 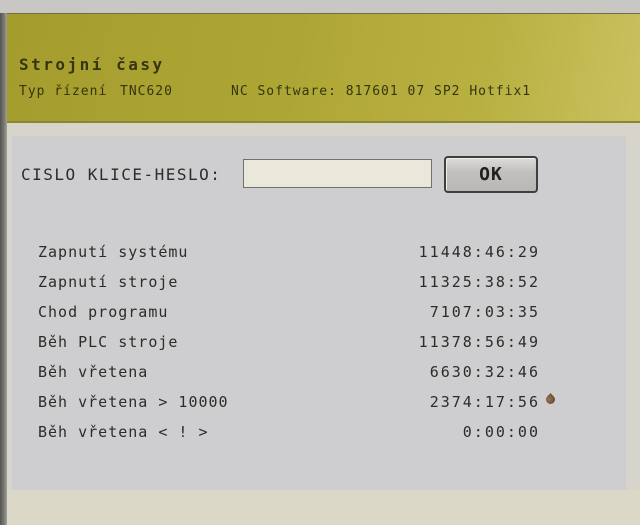 What do you see at coordinates (323, 507) in the screenshot?
I see `bottom-strip` at bounding box center [323, 507].